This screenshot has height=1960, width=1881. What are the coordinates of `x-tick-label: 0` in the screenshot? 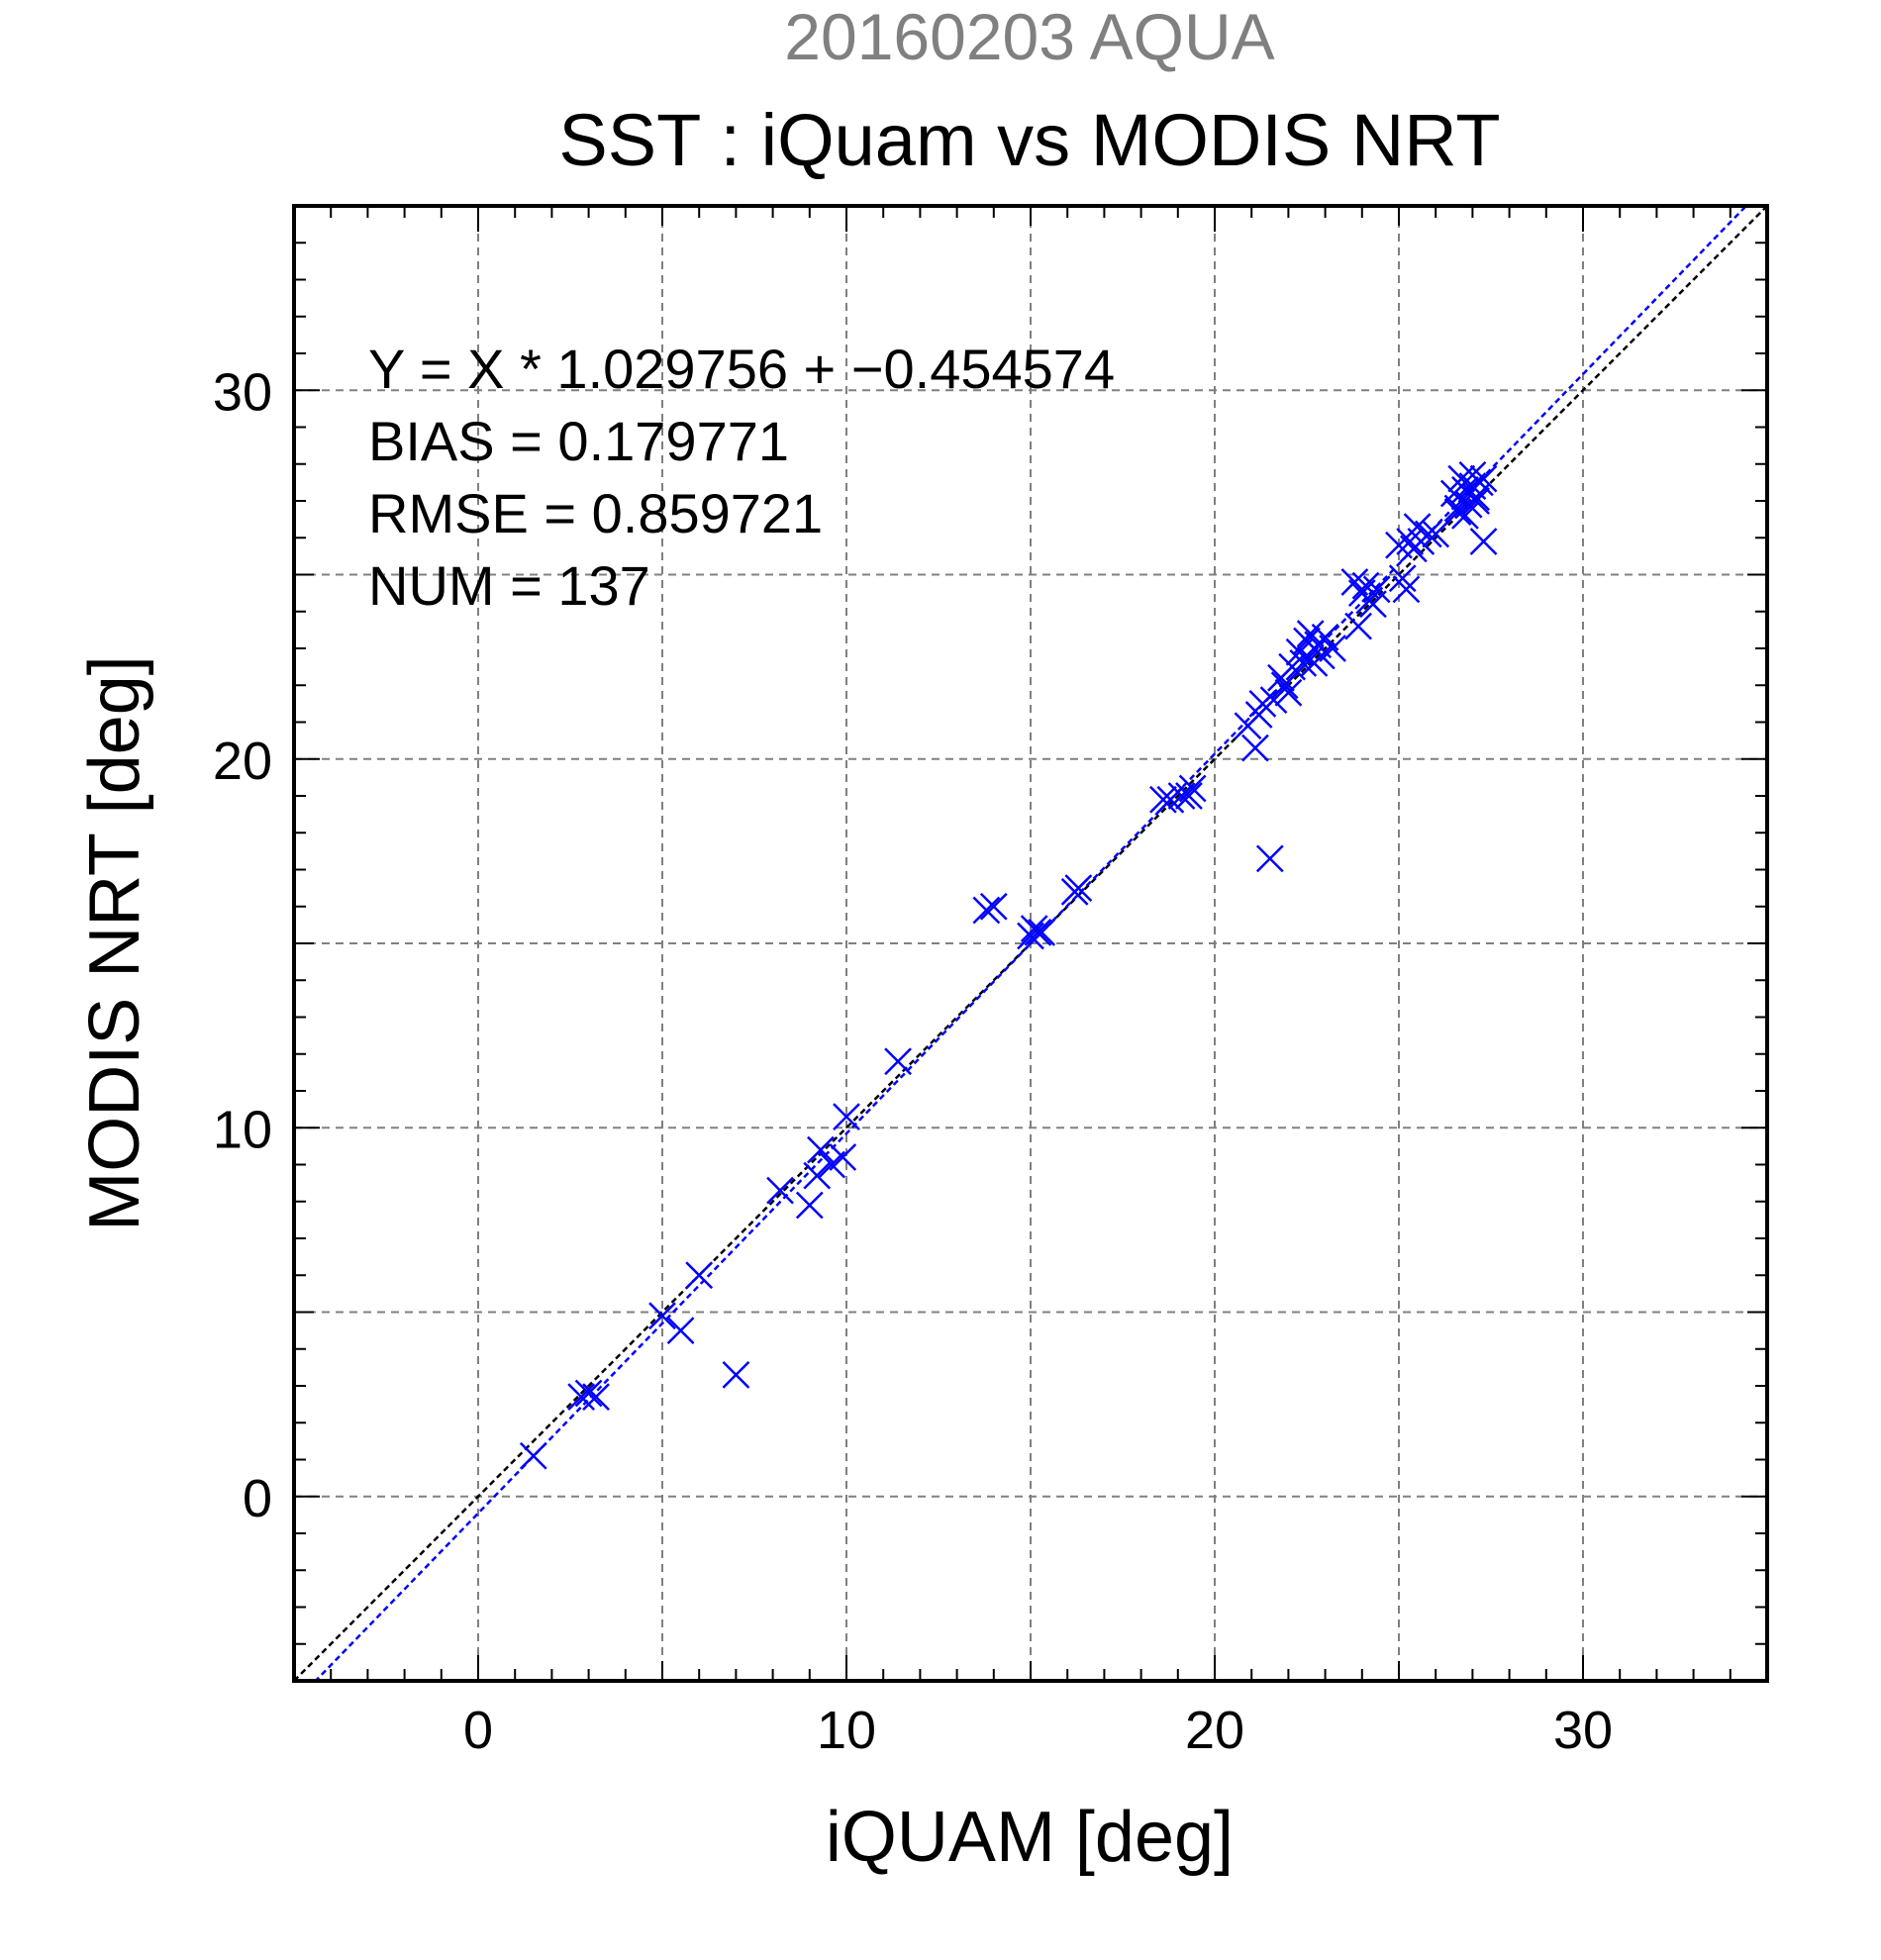 It's located at (478, 1730).